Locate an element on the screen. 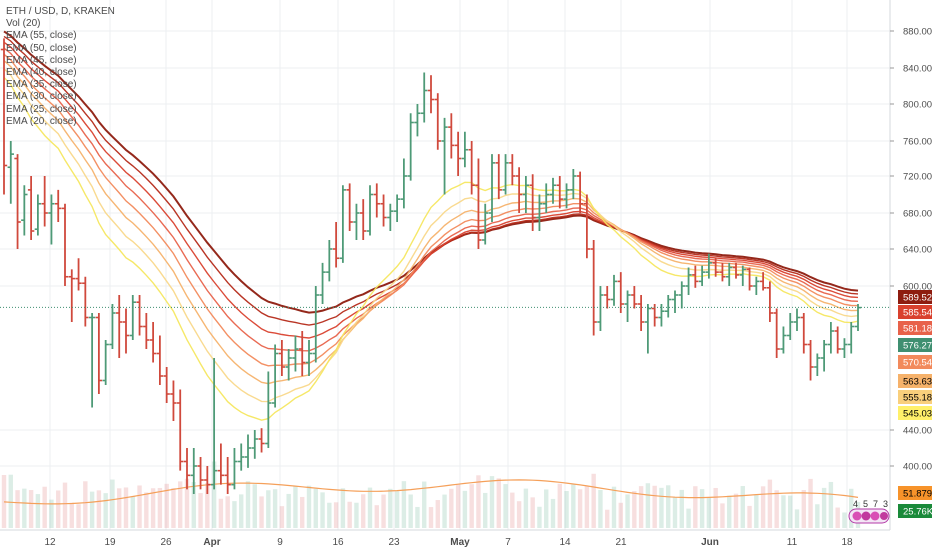 The height and width of the screenshot is (550, 932). time-tick-label: 12 is located at coordinates (50, 542).